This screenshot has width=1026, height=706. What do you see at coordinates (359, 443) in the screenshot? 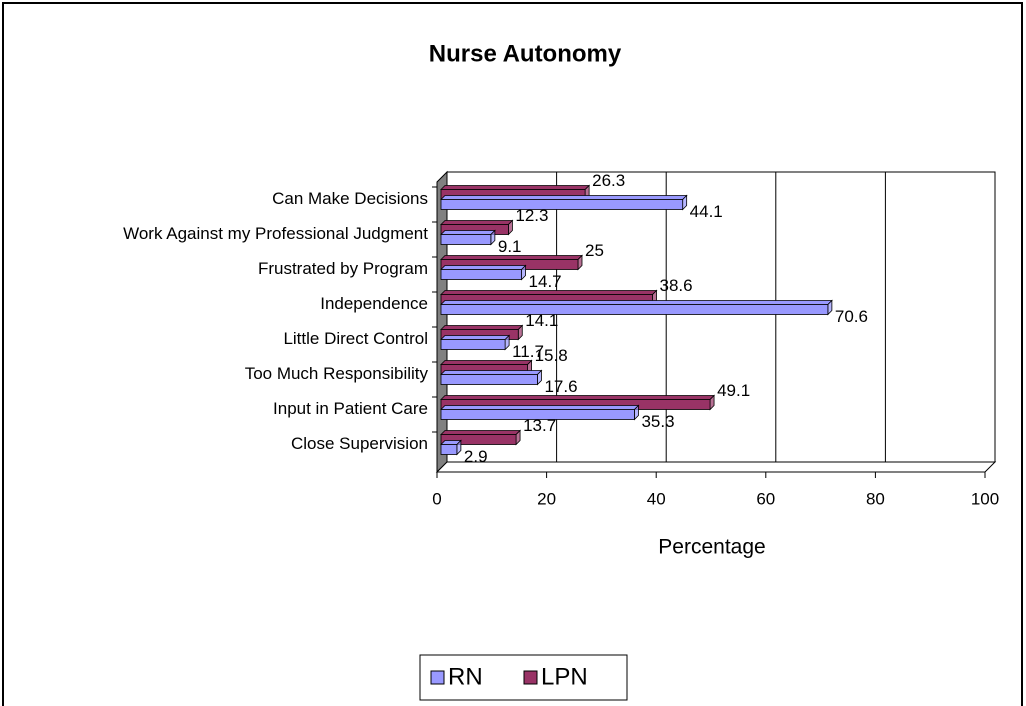
I see `y-tick-label: Close Supervision` at bounding box center [359, 443].